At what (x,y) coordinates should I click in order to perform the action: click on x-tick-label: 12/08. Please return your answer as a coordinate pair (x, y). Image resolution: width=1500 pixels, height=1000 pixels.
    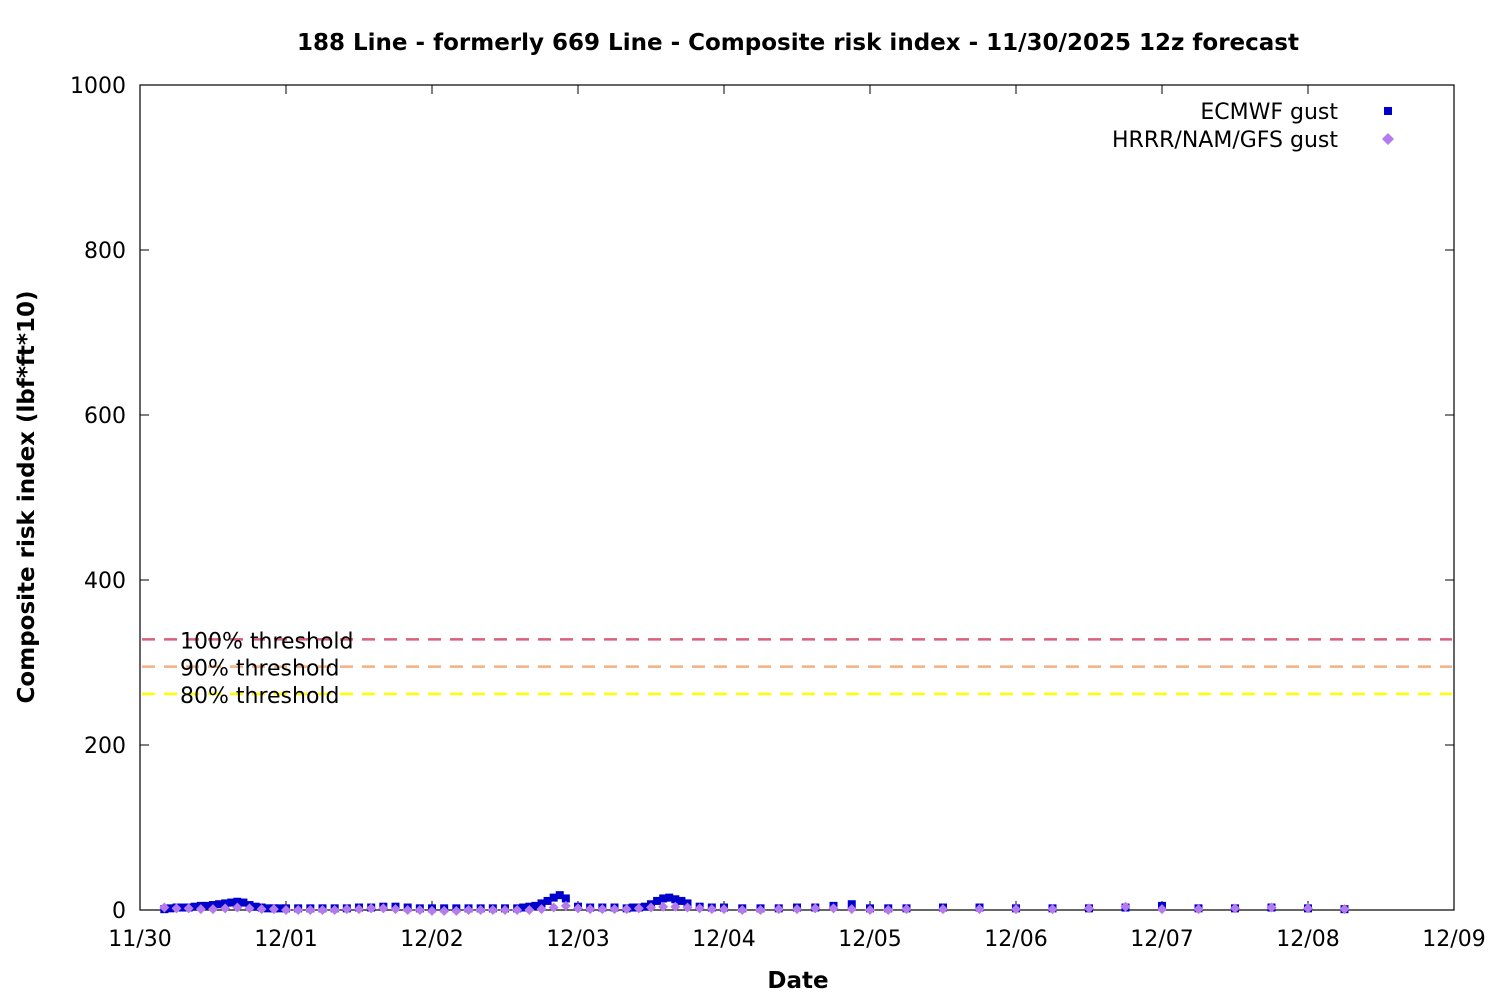
    Looking at the image, I should click on (1307, 939).